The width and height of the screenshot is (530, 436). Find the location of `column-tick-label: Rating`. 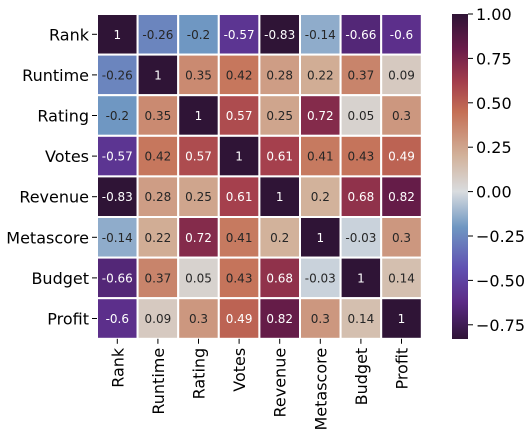

column-tick-label: Rating is located at coordinates (199, 374).